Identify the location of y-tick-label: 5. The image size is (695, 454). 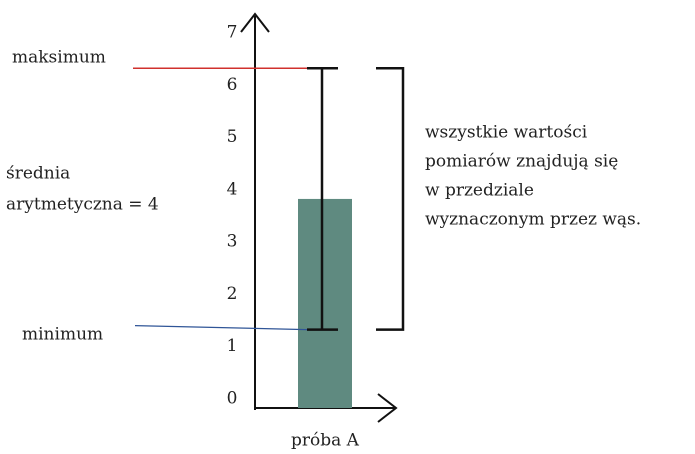
(232, 137).